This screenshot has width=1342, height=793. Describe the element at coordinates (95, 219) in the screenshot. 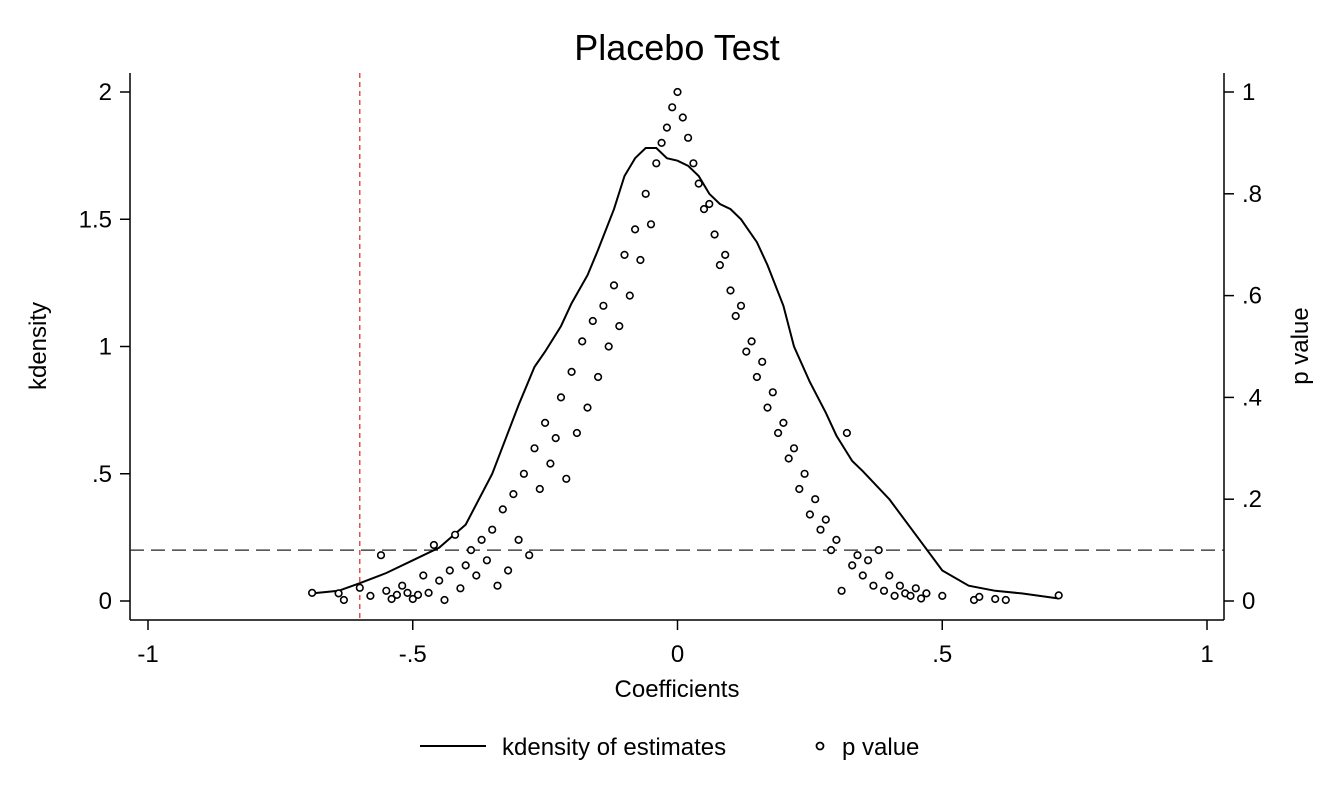

I see `y-left-tick-label: 1.5` at that location.